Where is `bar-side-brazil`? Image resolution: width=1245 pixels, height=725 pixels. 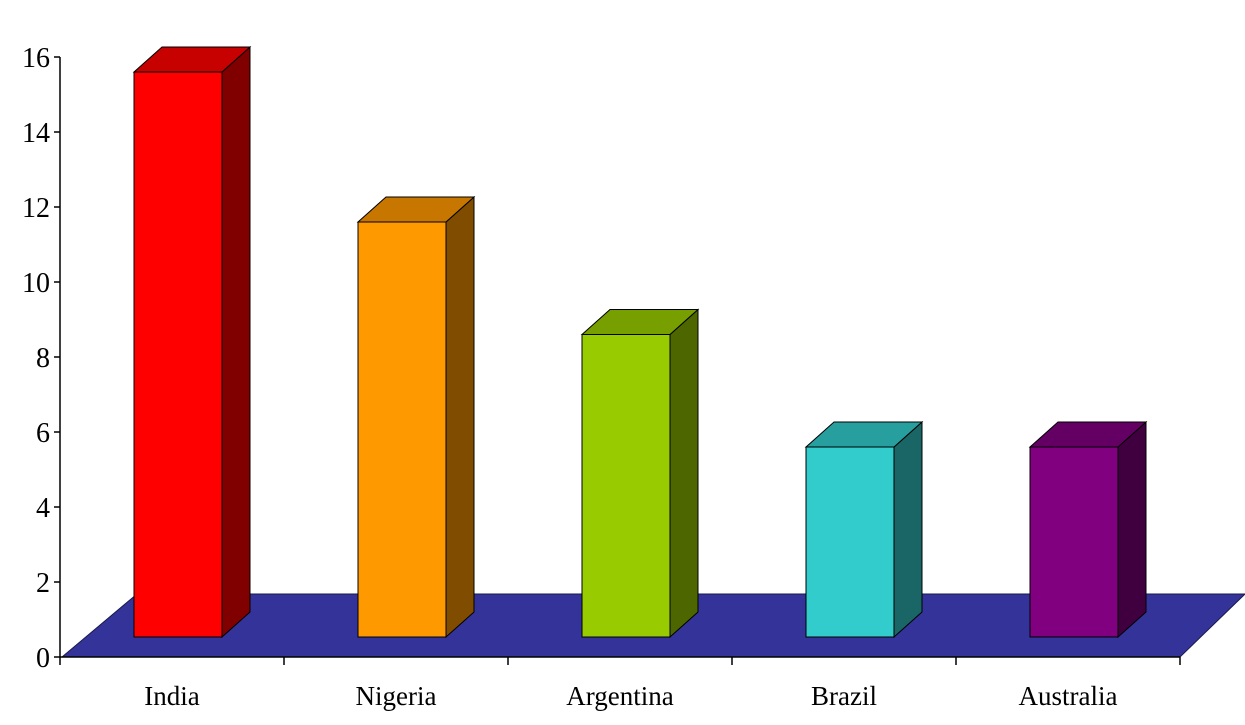
bar-side-brazil is located at coordinates (908, 529).